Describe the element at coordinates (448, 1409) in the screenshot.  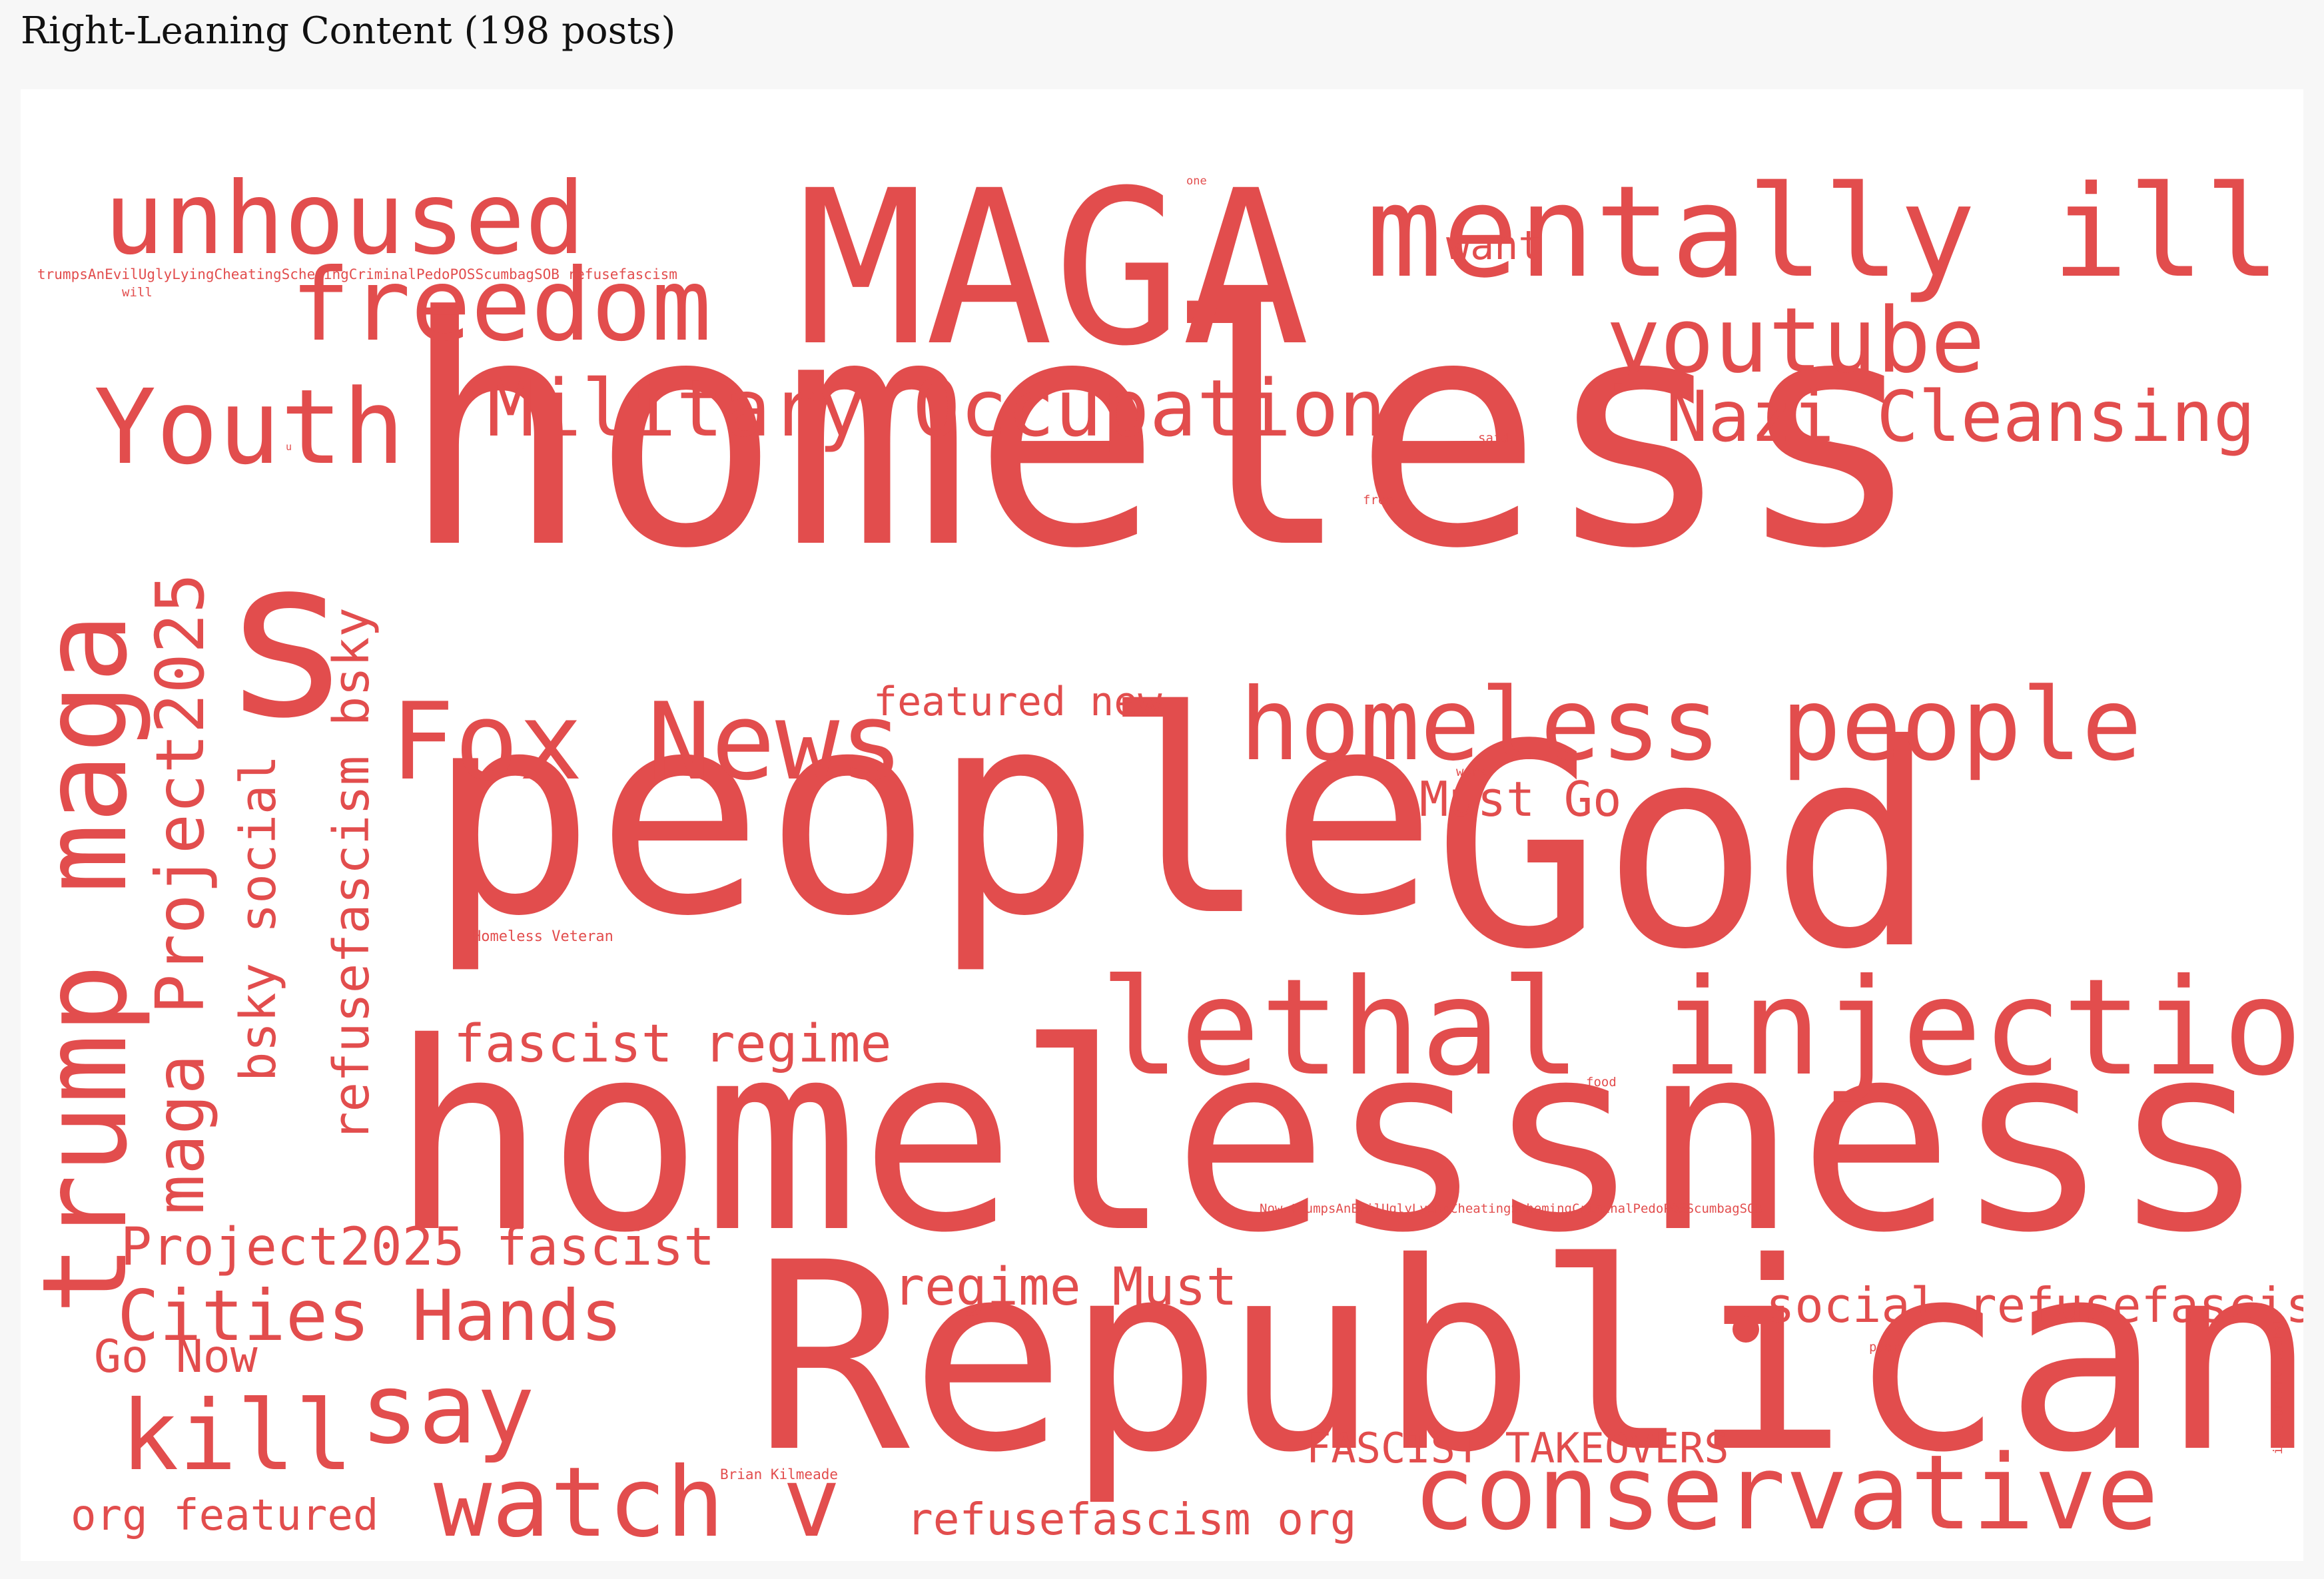
I see `word-cloud-word: say` at that location.